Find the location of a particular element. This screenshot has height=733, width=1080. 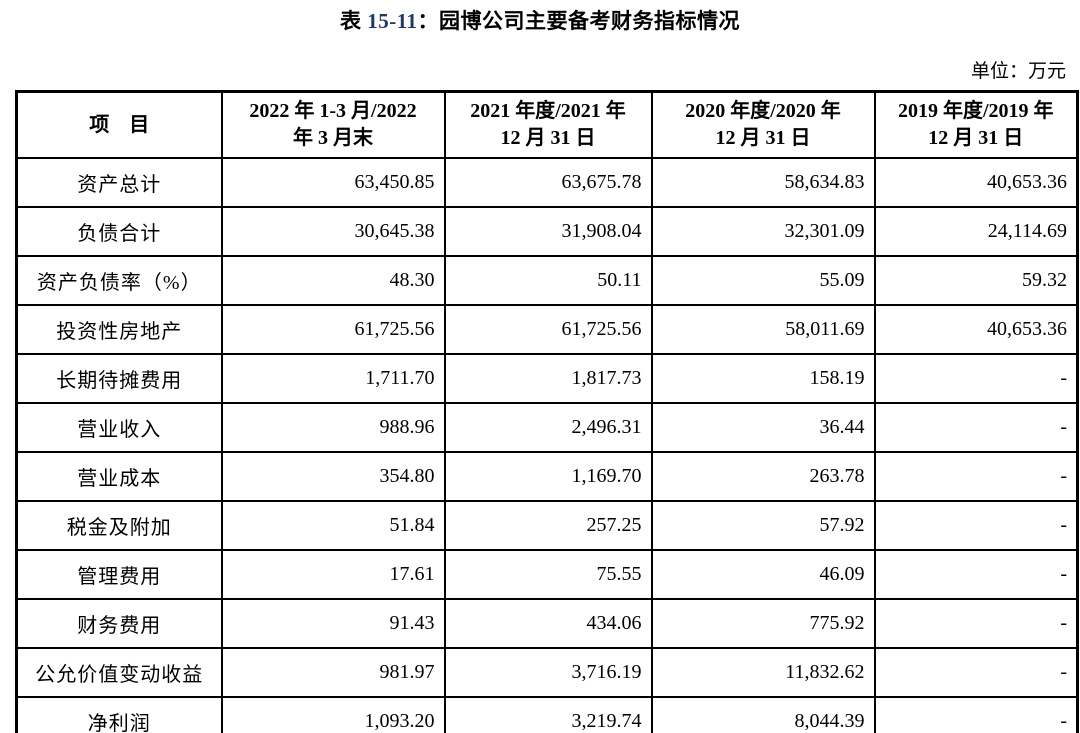

header-line: 年 3 月末 is located at coordinates (333, 138).